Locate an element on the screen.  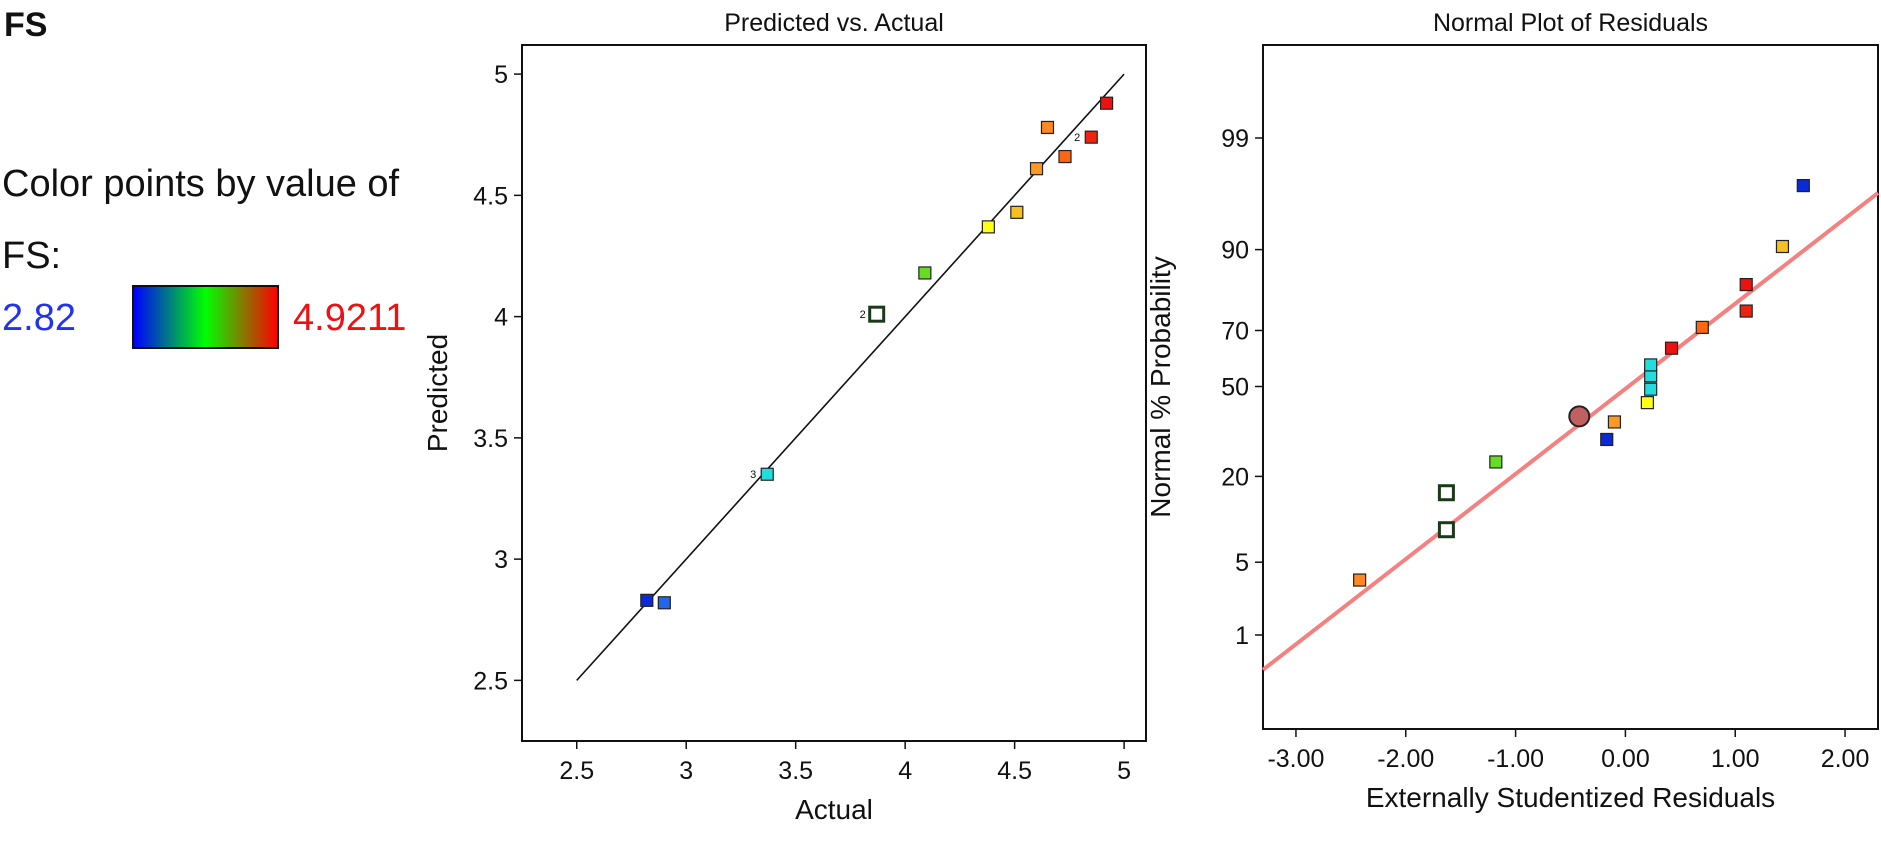
x-axis-label: Externally Studentized Residuals is located at coordinates (1570, 797).